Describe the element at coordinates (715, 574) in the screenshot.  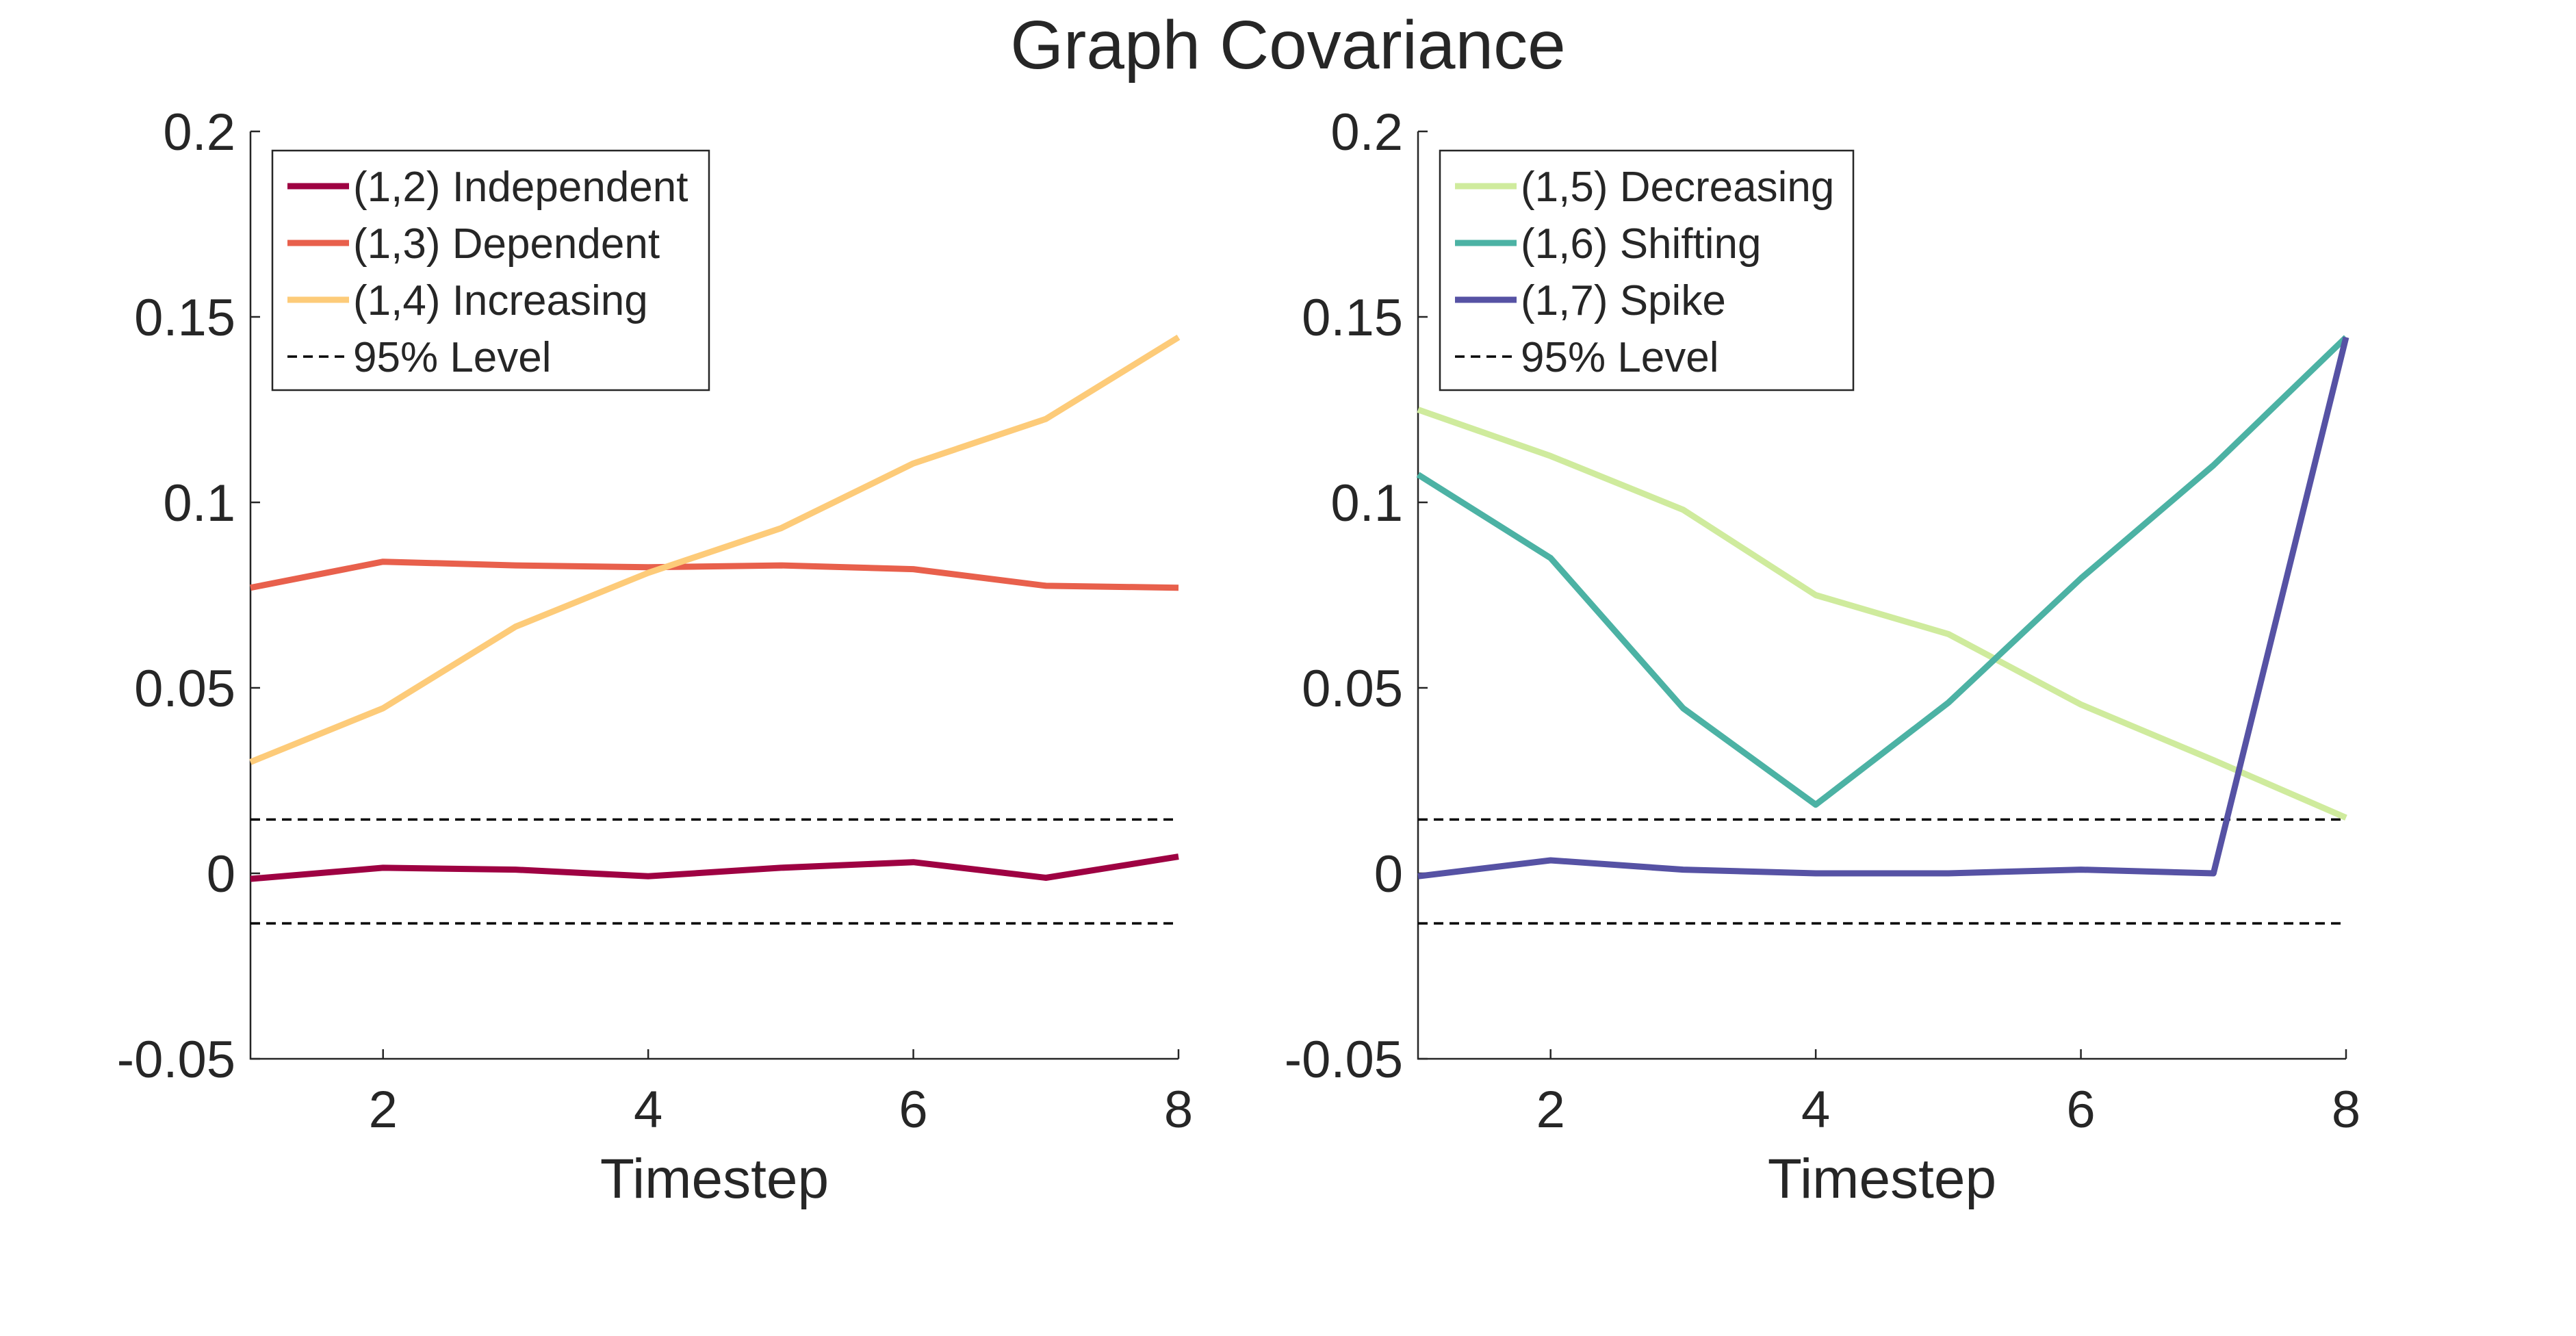
I see `left-series-line-1-3-dependent` at that location.